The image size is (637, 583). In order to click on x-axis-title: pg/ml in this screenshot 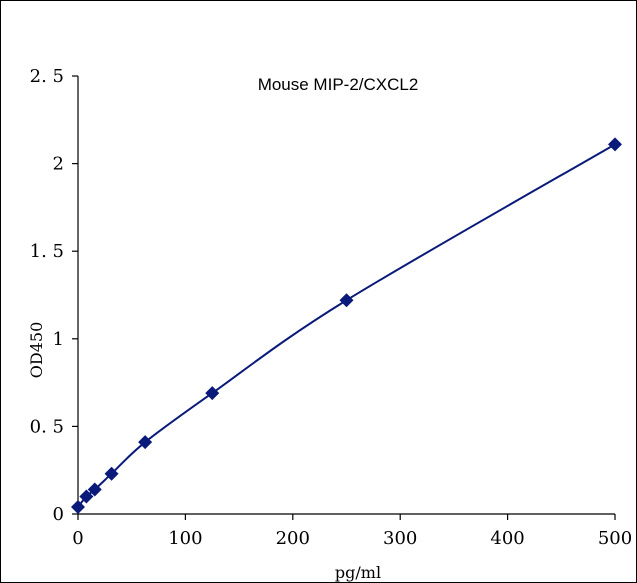, I will do `click(358, 572)`.